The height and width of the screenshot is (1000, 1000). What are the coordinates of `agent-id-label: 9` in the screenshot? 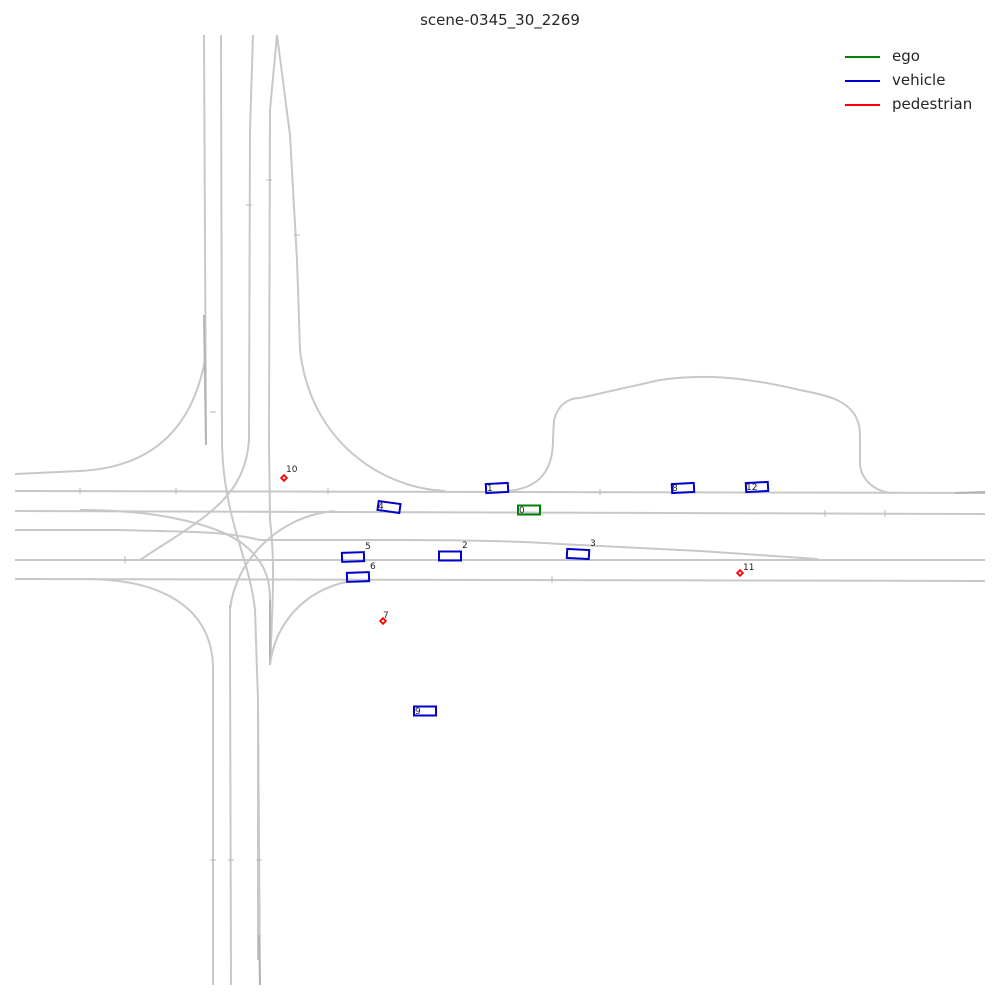 It's located at (418, 712).